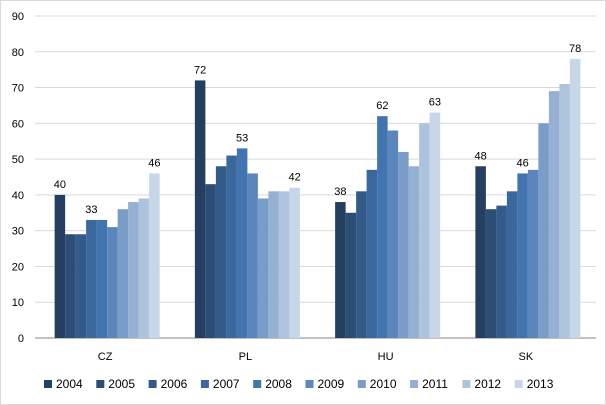  Describe the element at coordinates (144, 268) in the screenshot. I see `bar-CZ-2012` at that location.